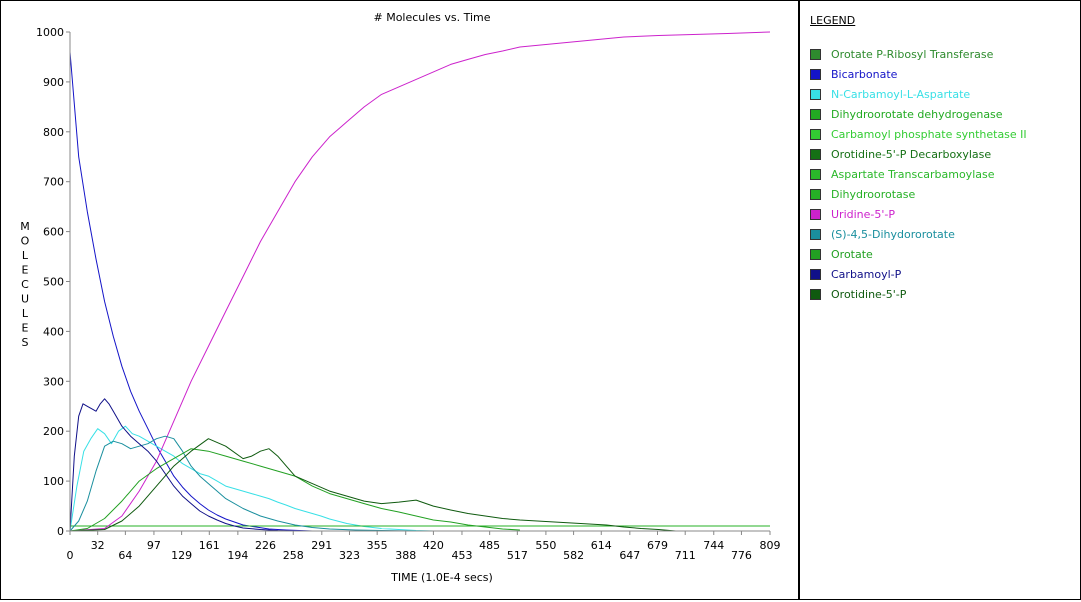 The height and width of the screenshot is (602, 1081). I want to click on legend-label: Orotate P-Ribosyl Transferase, so click(912, 54).